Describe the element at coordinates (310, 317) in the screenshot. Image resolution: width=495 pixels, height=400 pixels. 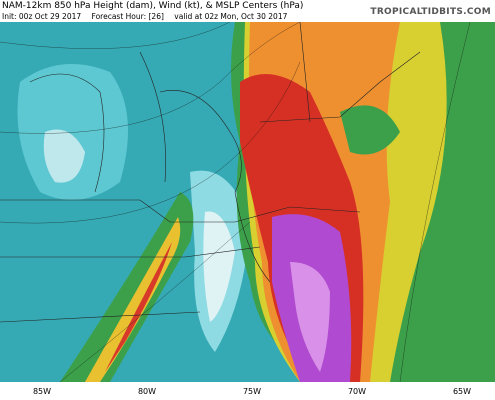
I see `wind-max` at that location.